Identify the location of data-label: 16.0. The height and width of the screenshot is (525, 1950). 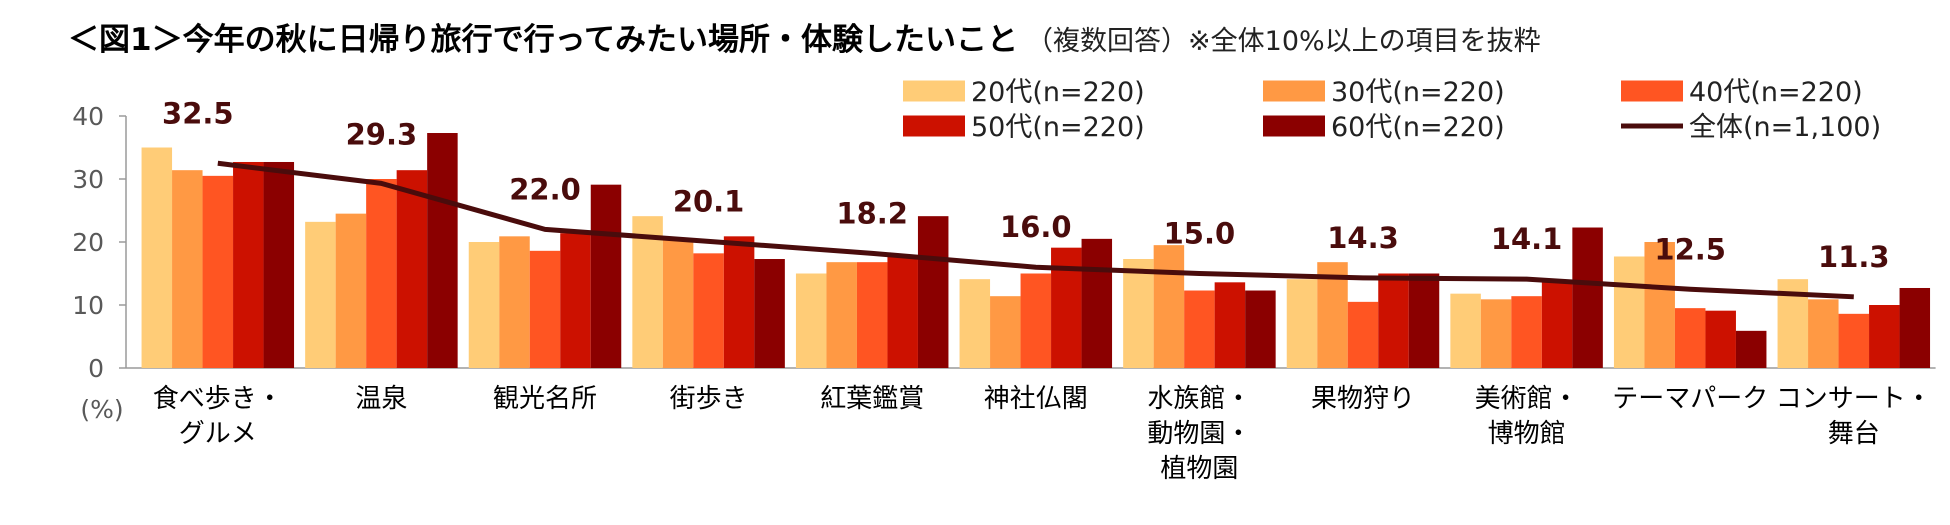
(1036, 227).